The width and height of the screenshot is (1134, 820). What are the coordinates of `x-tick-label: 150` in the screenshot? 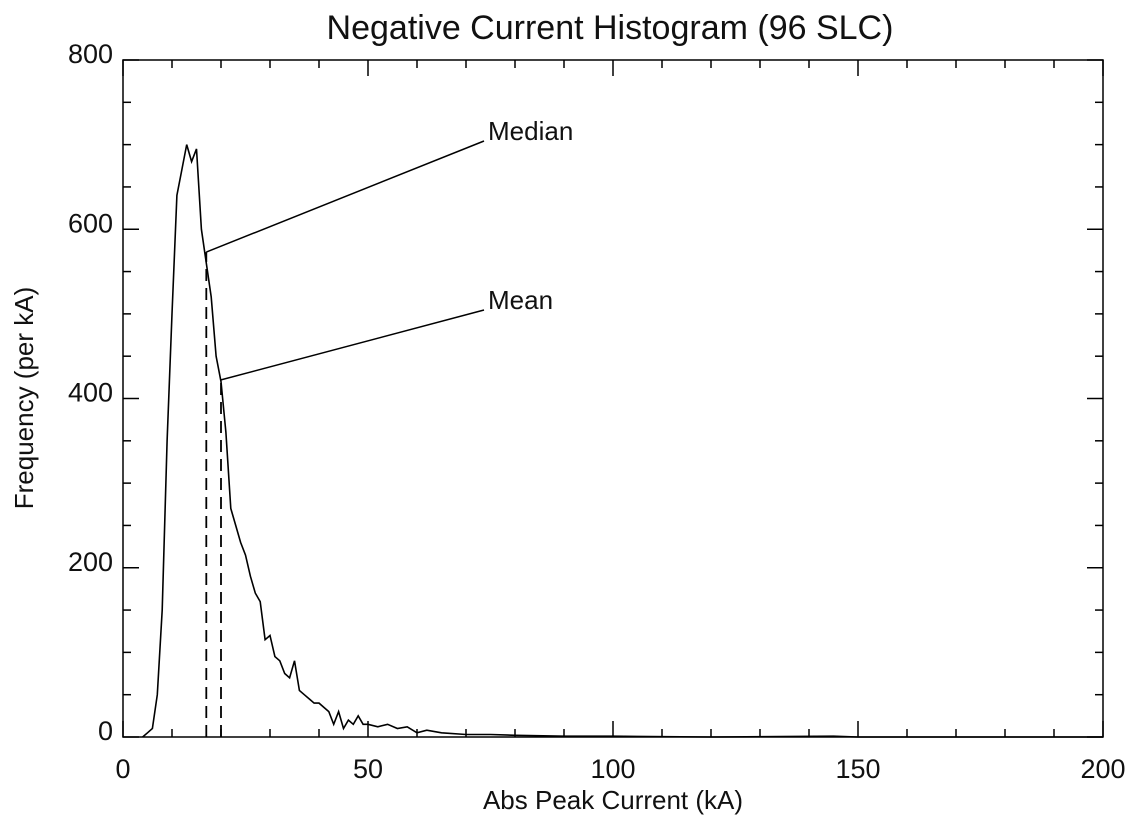 It's located at (857, 769).